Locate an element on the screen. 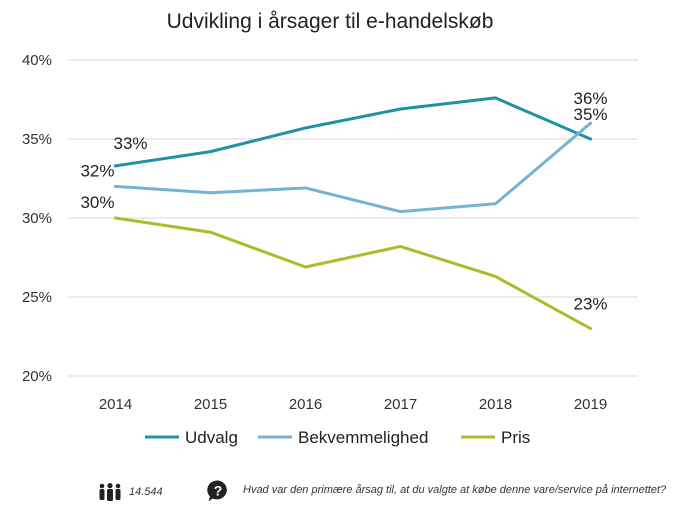 This screenshot has height=509, width=700. y-axis-ticks: 20% 25% 30% 35% 40% is located at coordinates (37, 218).